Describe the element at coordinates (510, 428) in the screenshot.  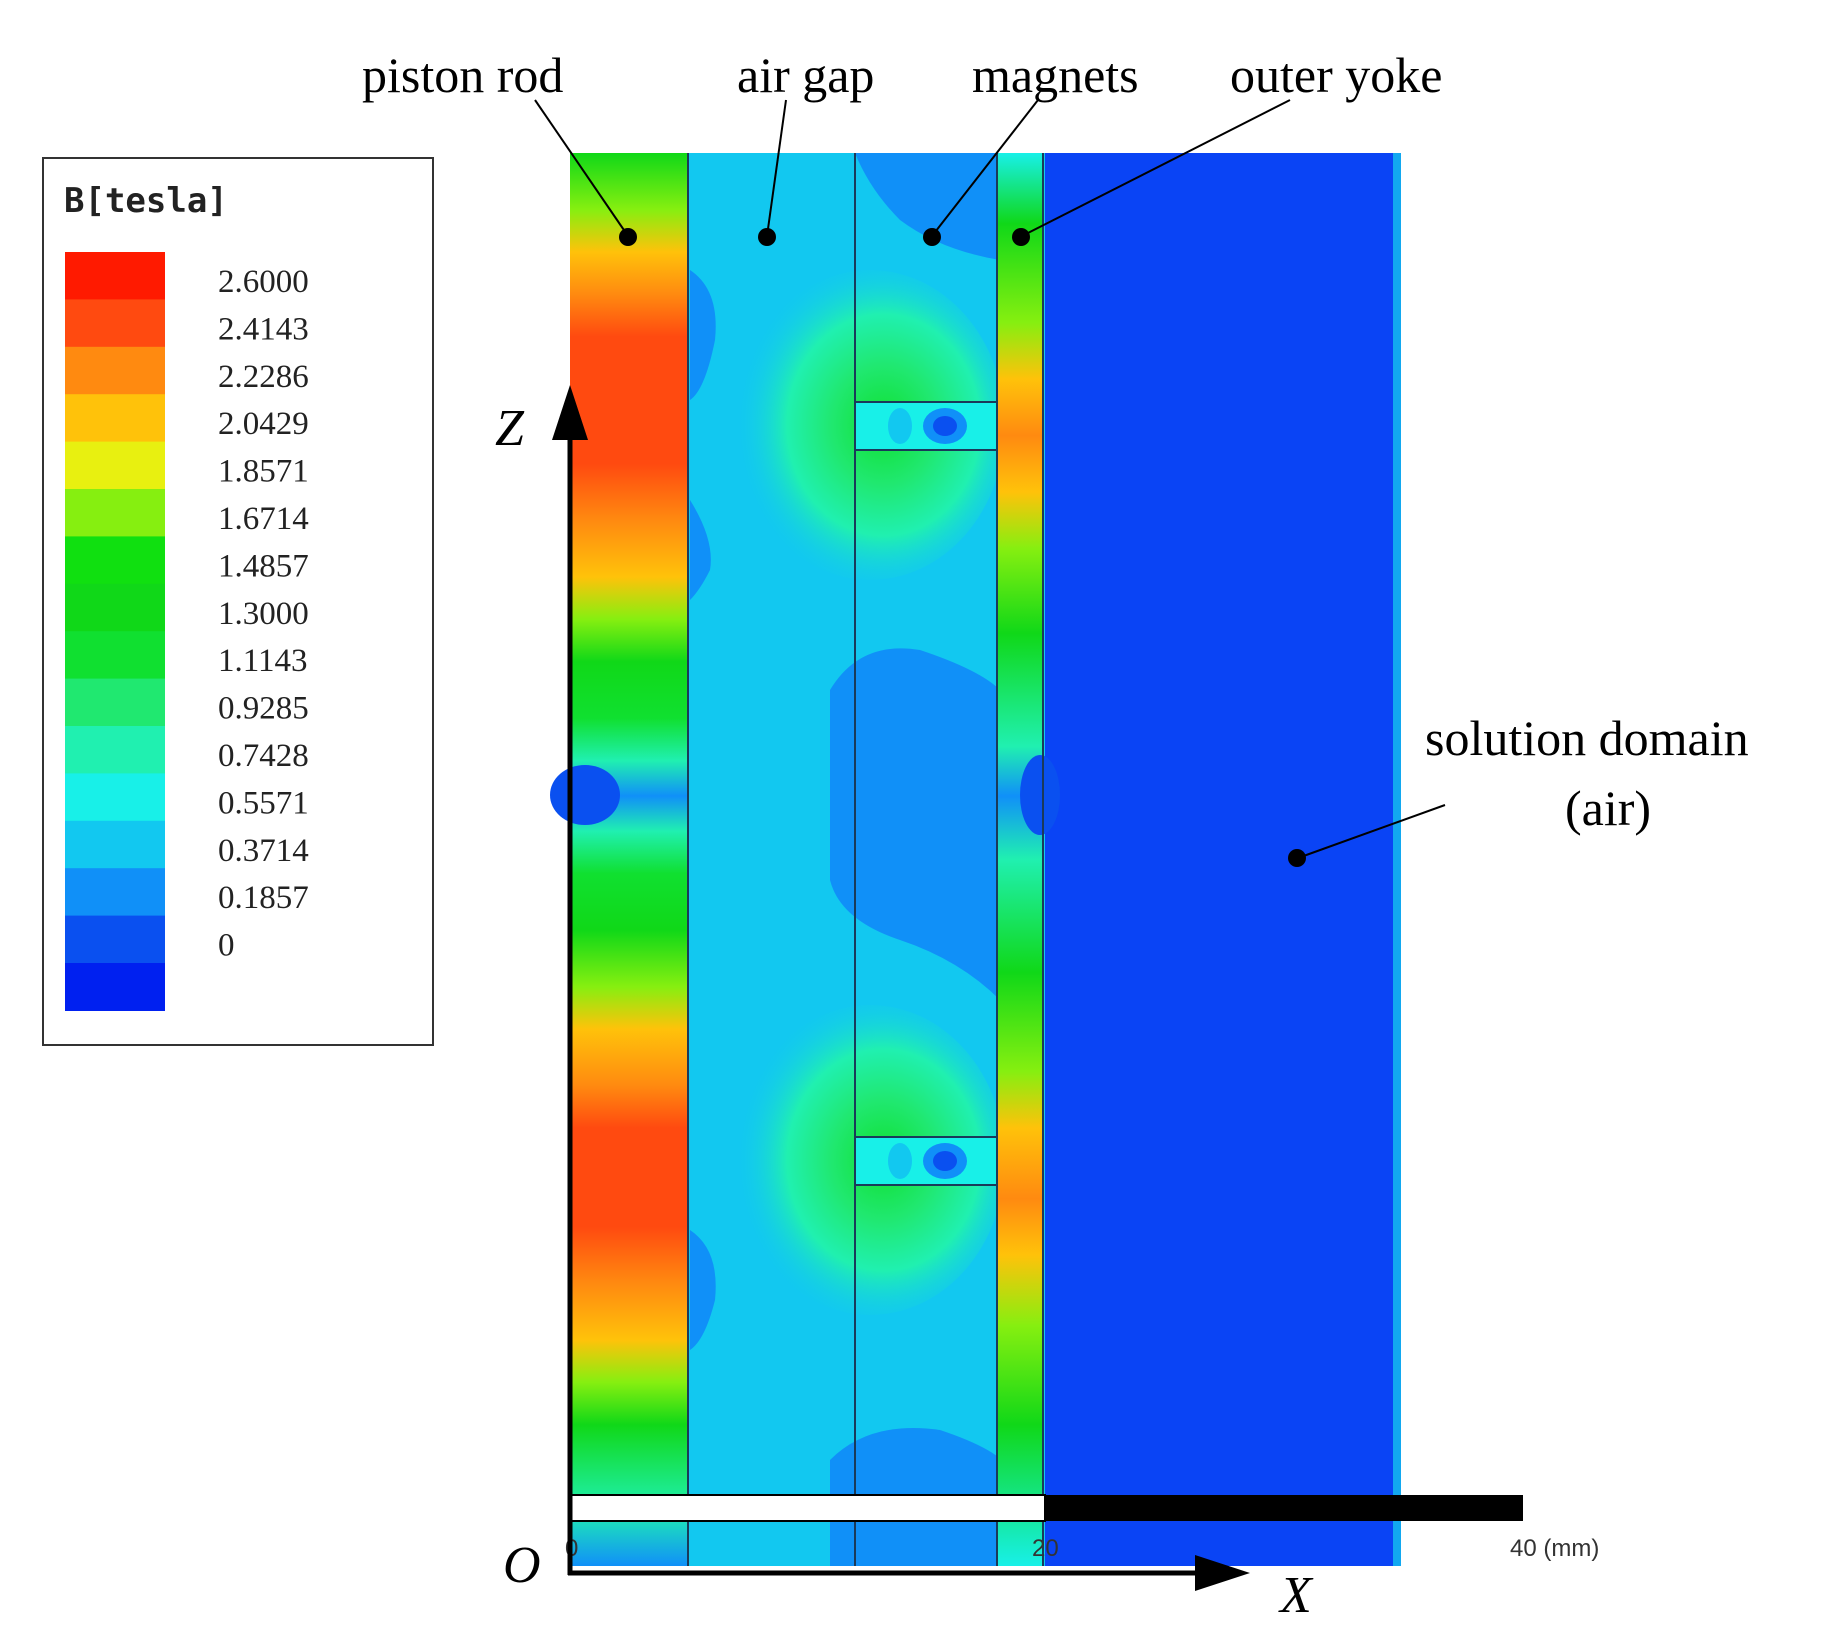
I see `z-axis-label: Z` at that location.